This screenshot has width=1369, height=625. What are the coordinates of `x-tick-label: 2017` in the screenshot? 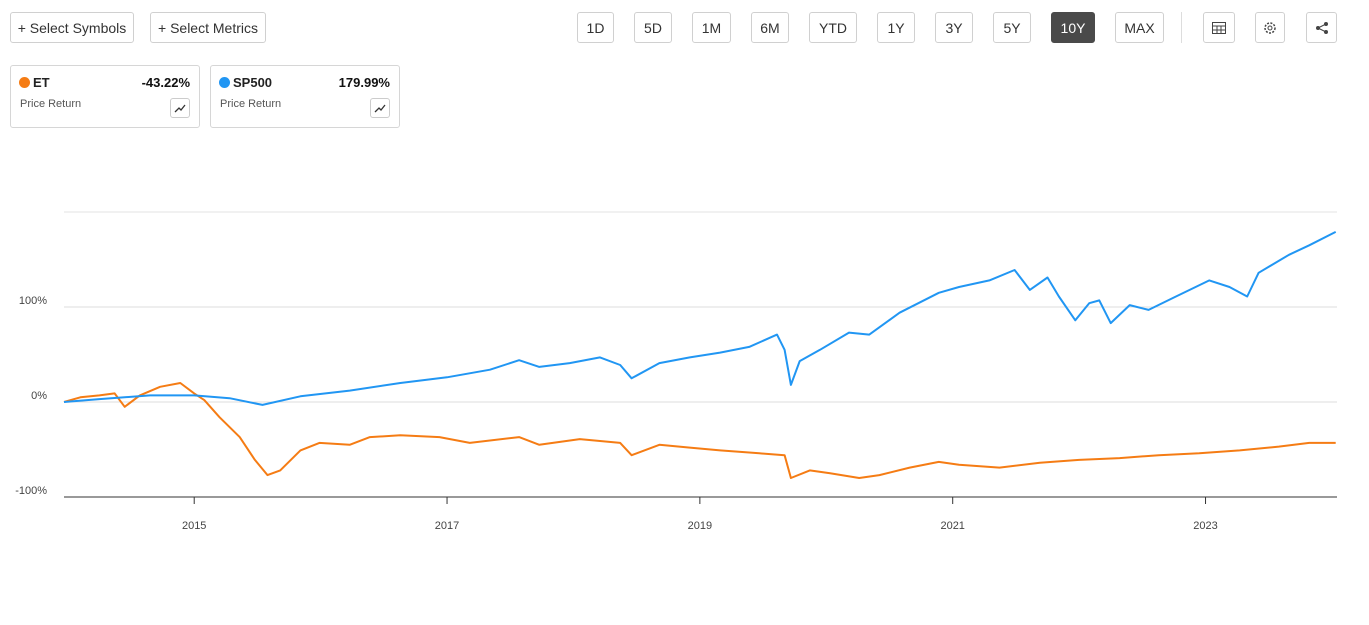 It's located at (447, 526).